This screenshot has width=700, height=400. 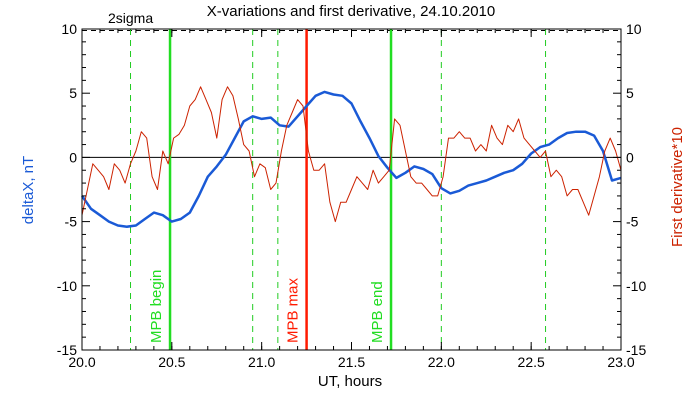 What do you see at coordinates (156, 306) in the screenshot?
I see `marker-label: MPB begin` at bounding box center [156, 306].